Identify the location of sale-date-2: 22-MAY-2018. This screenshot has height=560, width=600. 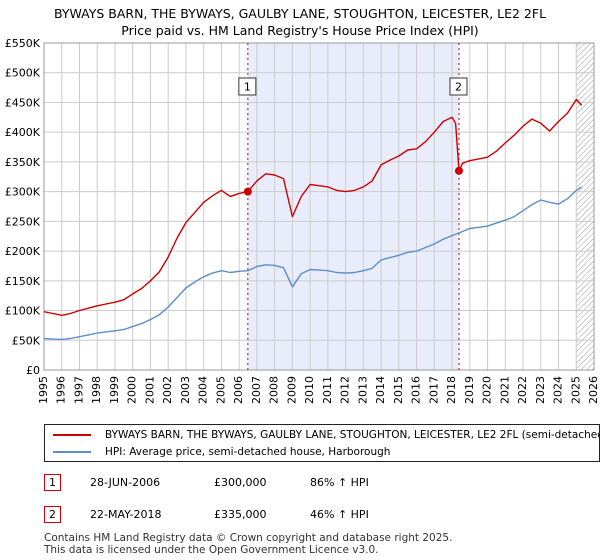
(126, 514).